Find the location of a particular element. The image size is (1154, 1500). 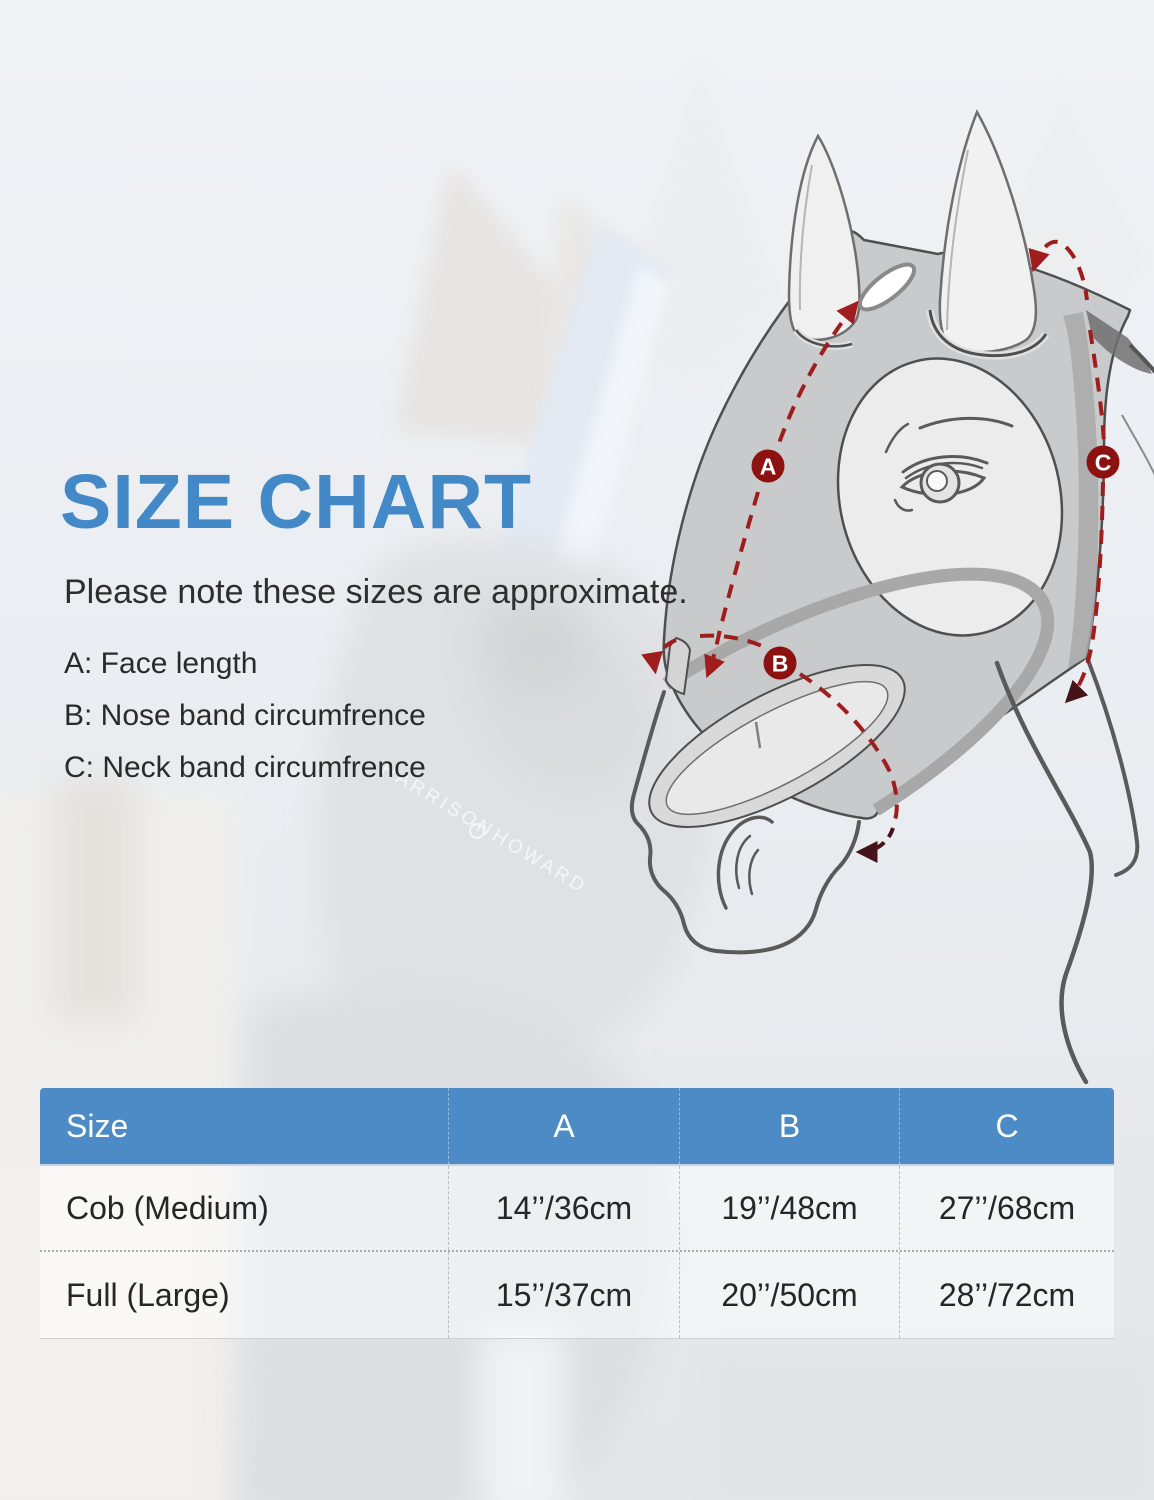

legend-item-b: B: Nose band circumfrence is located at coordinates (245, 715).